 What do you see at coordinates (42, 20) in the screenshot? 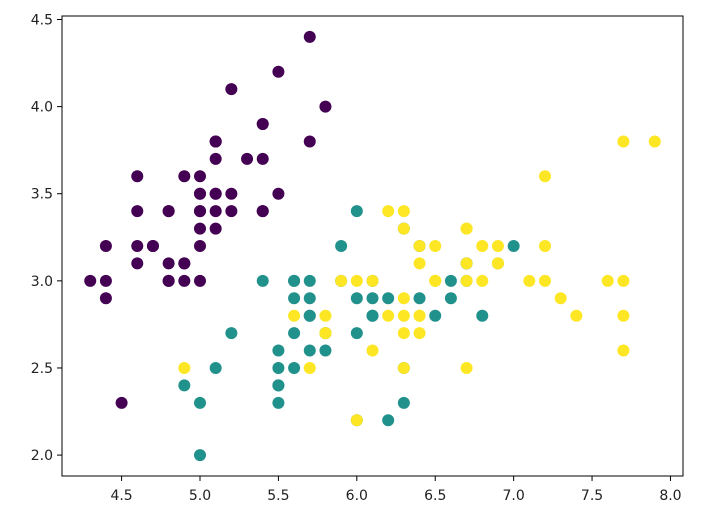
I see `y-tick-label: 4.5` at bounding box center [42, 20].